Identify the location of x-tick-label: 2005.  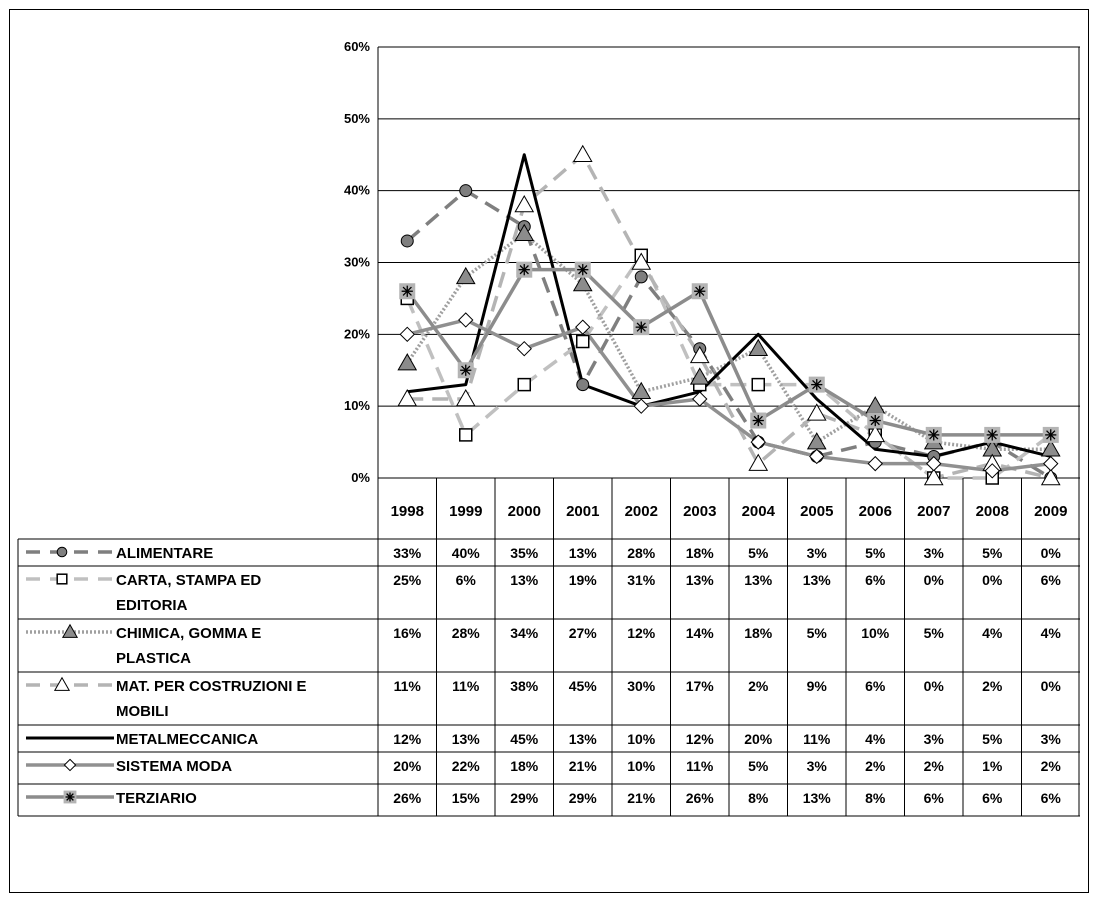
(816, 511).